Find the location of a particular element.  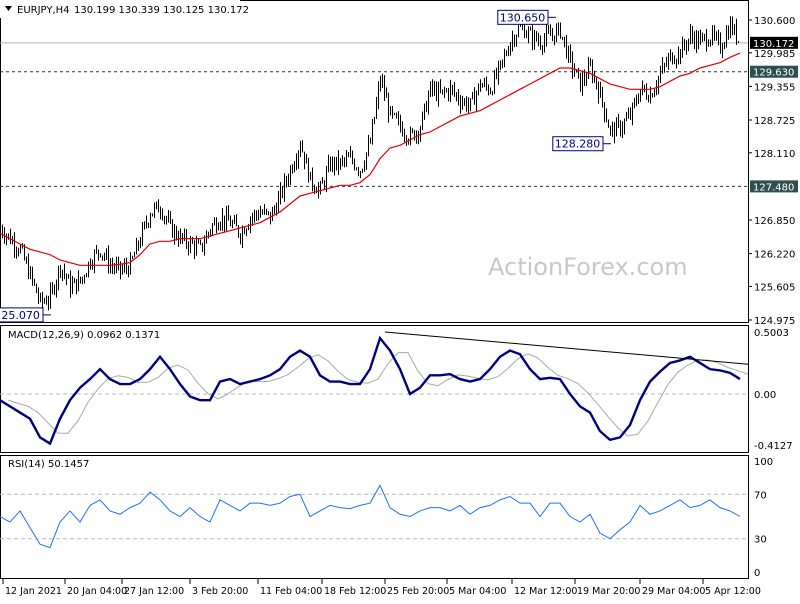

ohlc-values: 130.199 130.339 130.125 130.172 is located at coordinates (161, 10).